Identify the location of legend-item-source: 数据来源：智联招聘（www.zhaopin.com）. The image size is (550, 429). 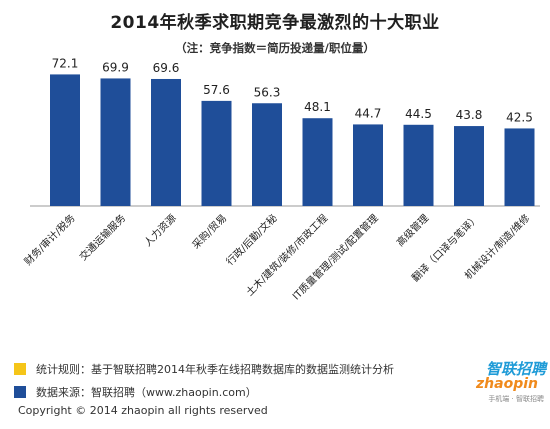
(135, 392).